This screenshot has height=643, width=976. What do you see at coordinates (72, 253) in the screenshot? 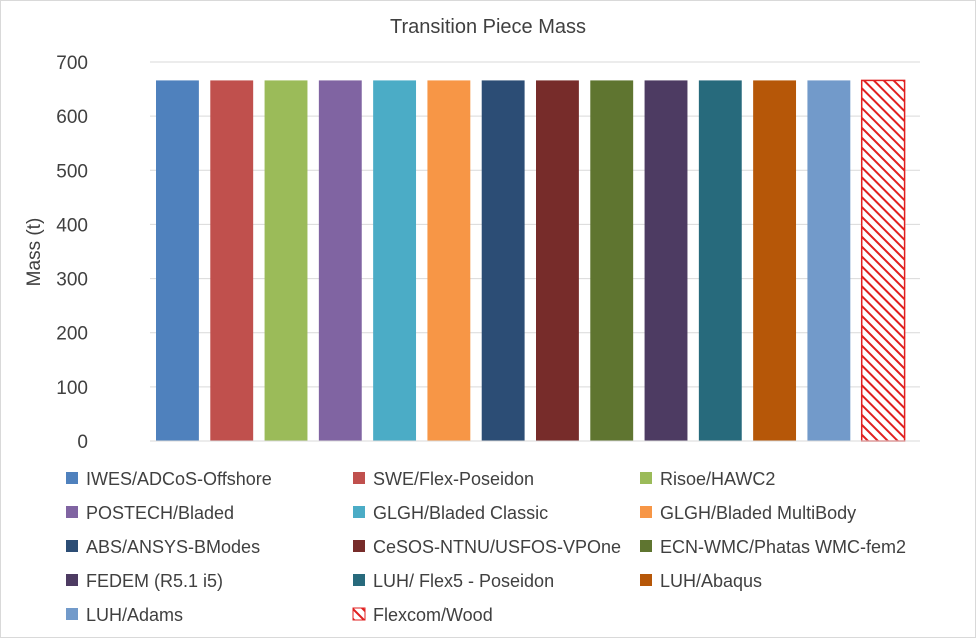
I see `y-tick-labels: 0 100 200 300 400 500 600 700` at bounding box center [72, 253].